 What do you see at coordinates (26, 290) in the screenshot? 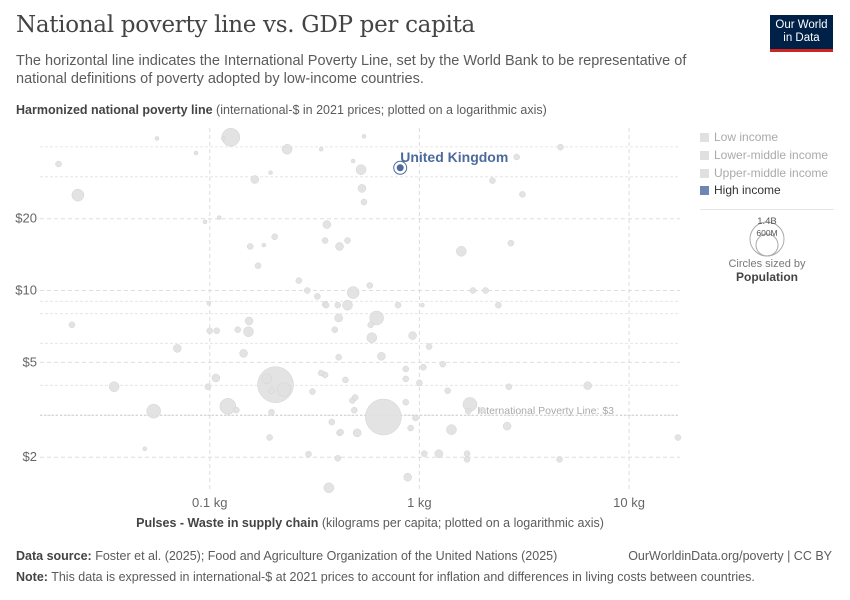
I see `y-tick-label: $10` at bounding box center [26, 290].